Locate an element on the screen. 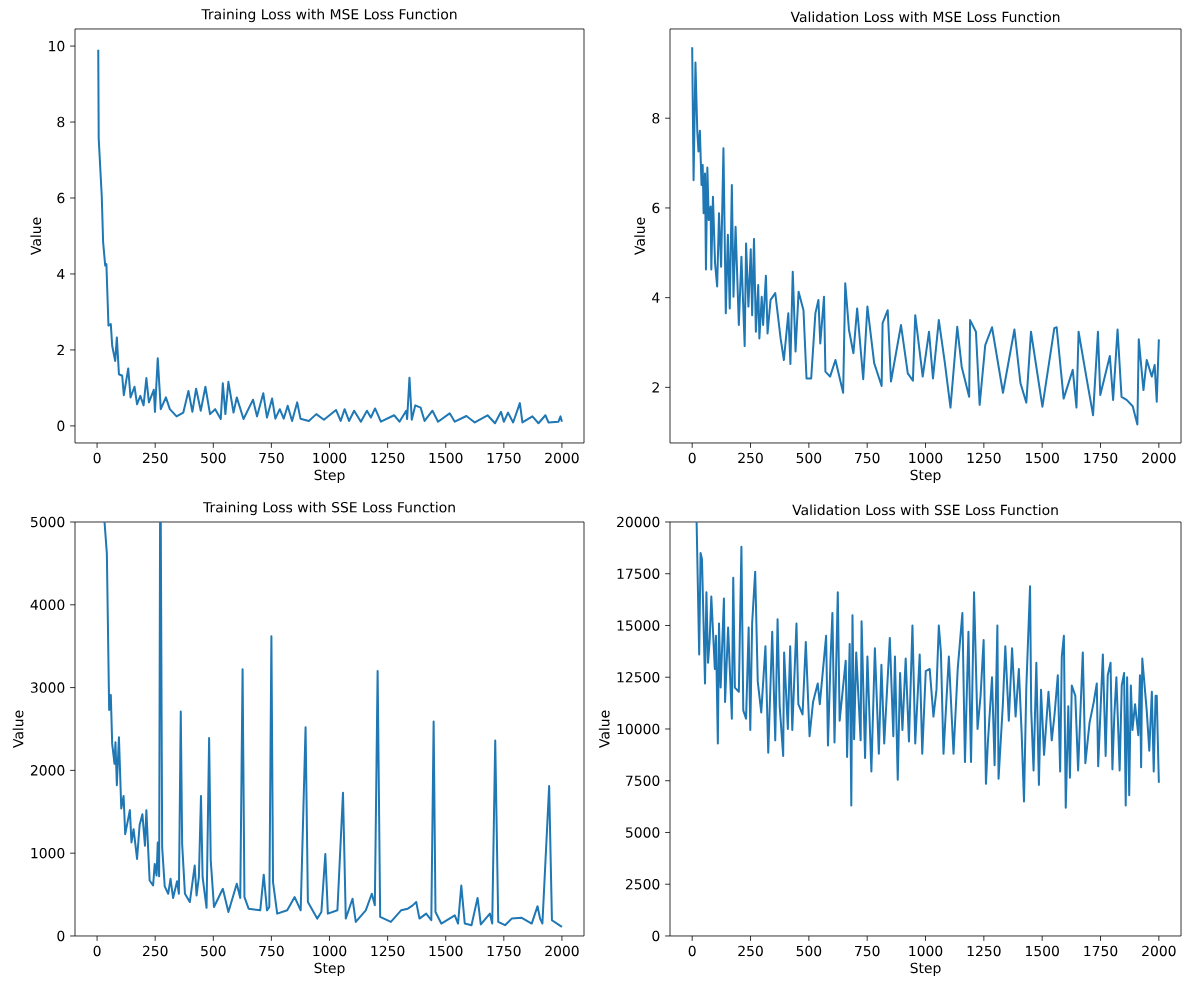 Image resolution: width=1189 pixels, height=989 pixels. y-tick-label: 12500 is located at coordinates (638, 677).